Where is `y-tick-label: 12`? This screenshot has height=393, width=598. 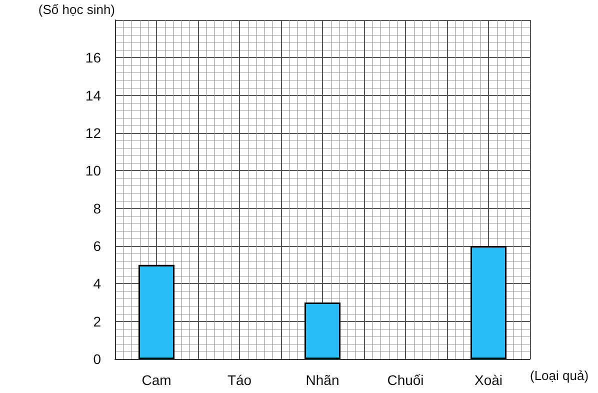 y-tick-label: 12 is located at coordinates (93, 133).